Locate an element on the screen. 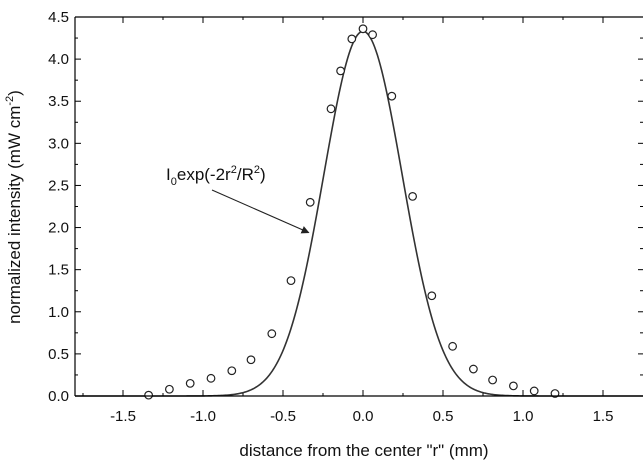 This screenshot has width=643, height=465. y-tick-label: 3.5 is located at coordinates (58, 101).